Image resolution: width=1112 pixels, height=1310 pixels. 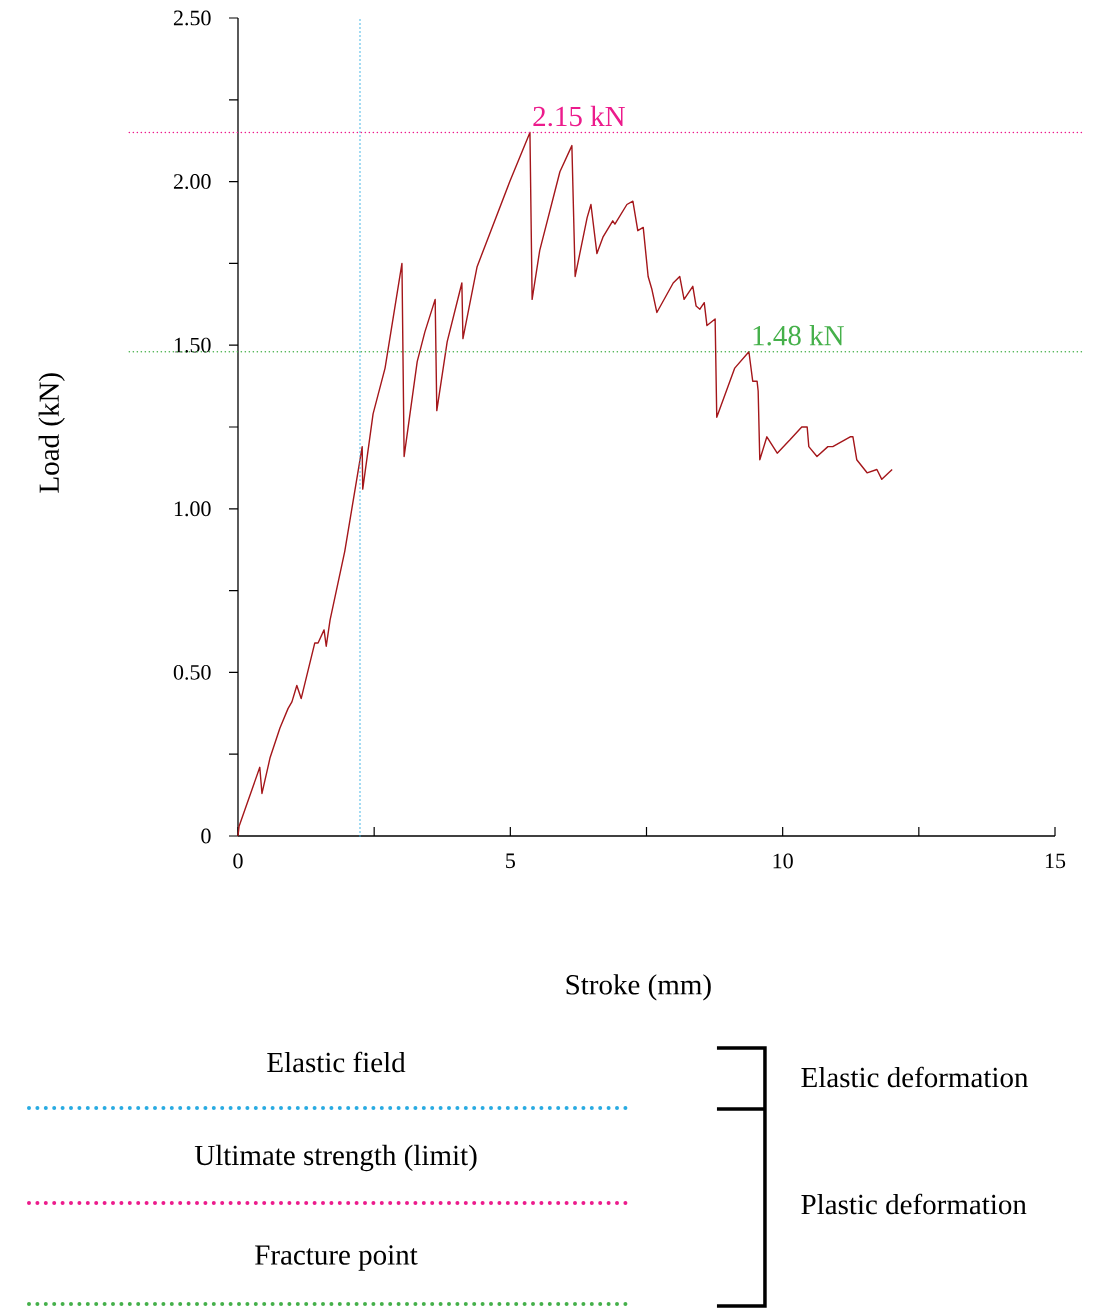 What do you see at coordinates (51, 433) in the screenshot?
I see `y-axis-title: Load (kN)` at bounding box center [51, 433].